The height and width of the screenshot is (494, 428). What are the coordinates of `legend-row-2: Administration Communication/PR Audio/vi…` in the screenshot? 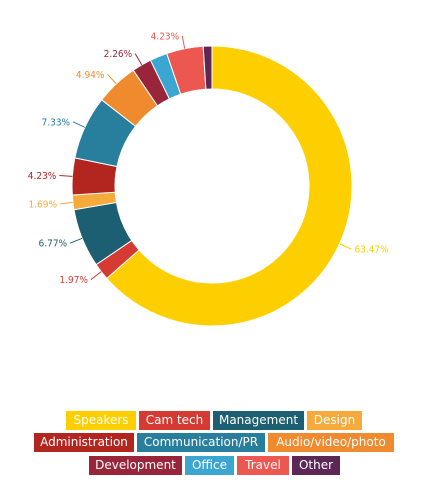 It's located at (214, 443).